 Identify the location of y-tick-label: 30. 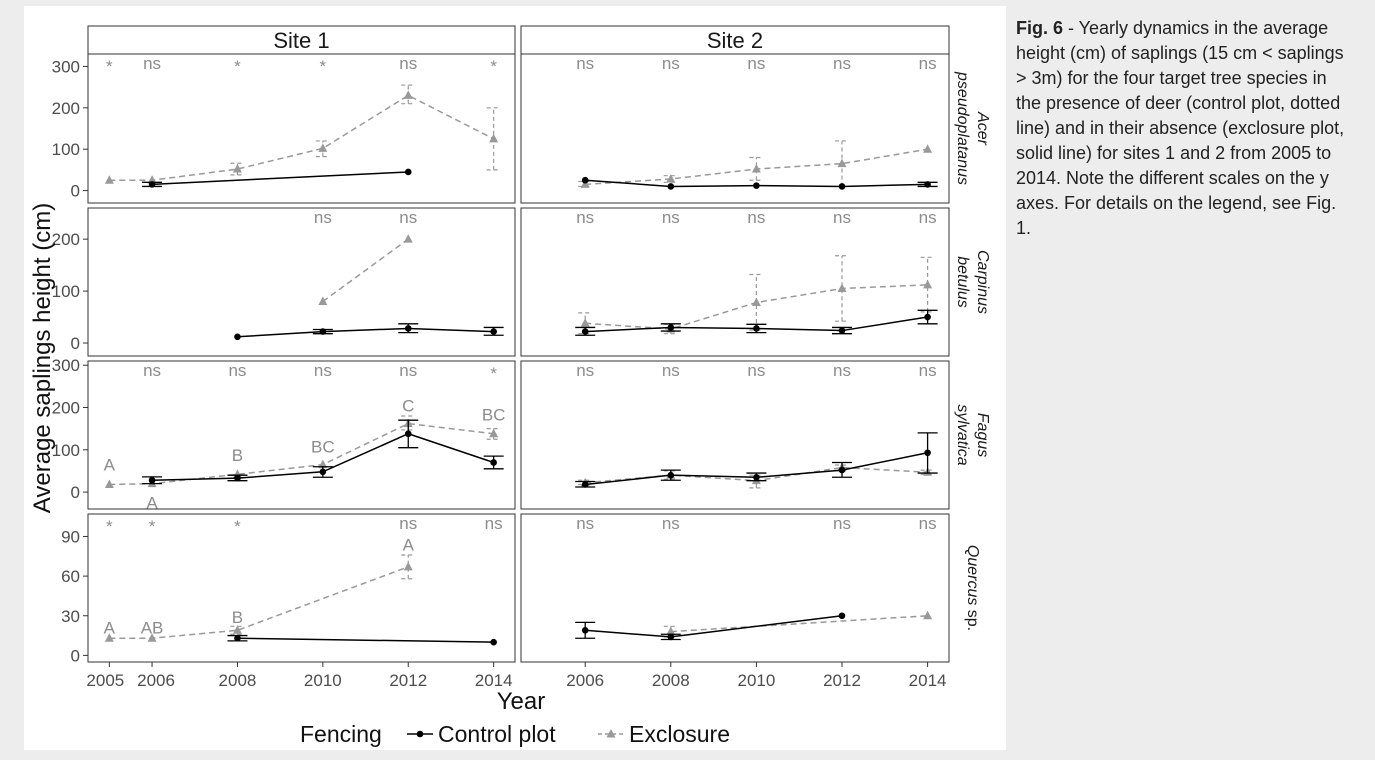
(70, 616).